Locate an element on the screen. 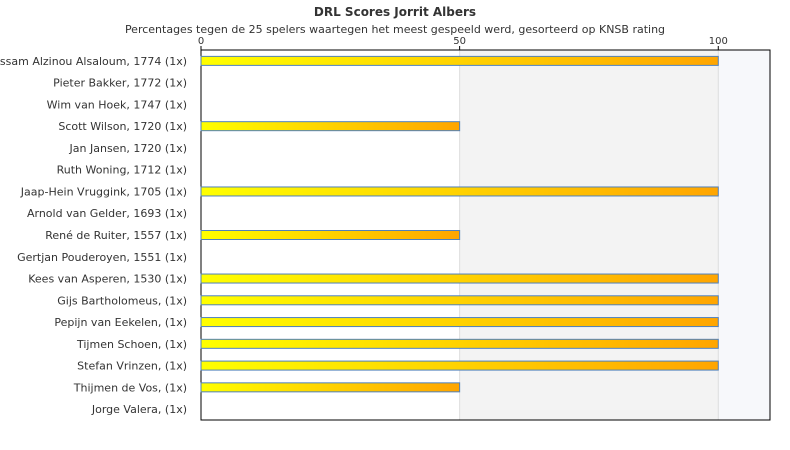 The width and height of the screenshot is (790, 450). y-category-label: Jorge Valera, (1x) is located at coordinates (139, 409).